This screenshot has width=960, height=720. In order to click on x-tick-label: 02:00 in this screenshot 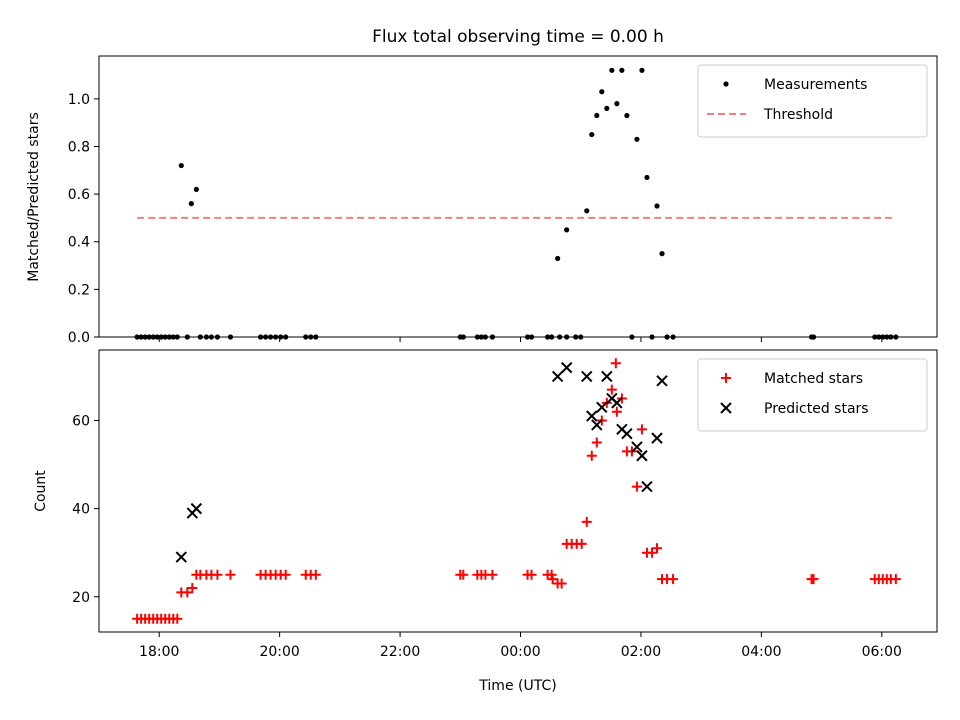, I will do `click(641, 652)`.